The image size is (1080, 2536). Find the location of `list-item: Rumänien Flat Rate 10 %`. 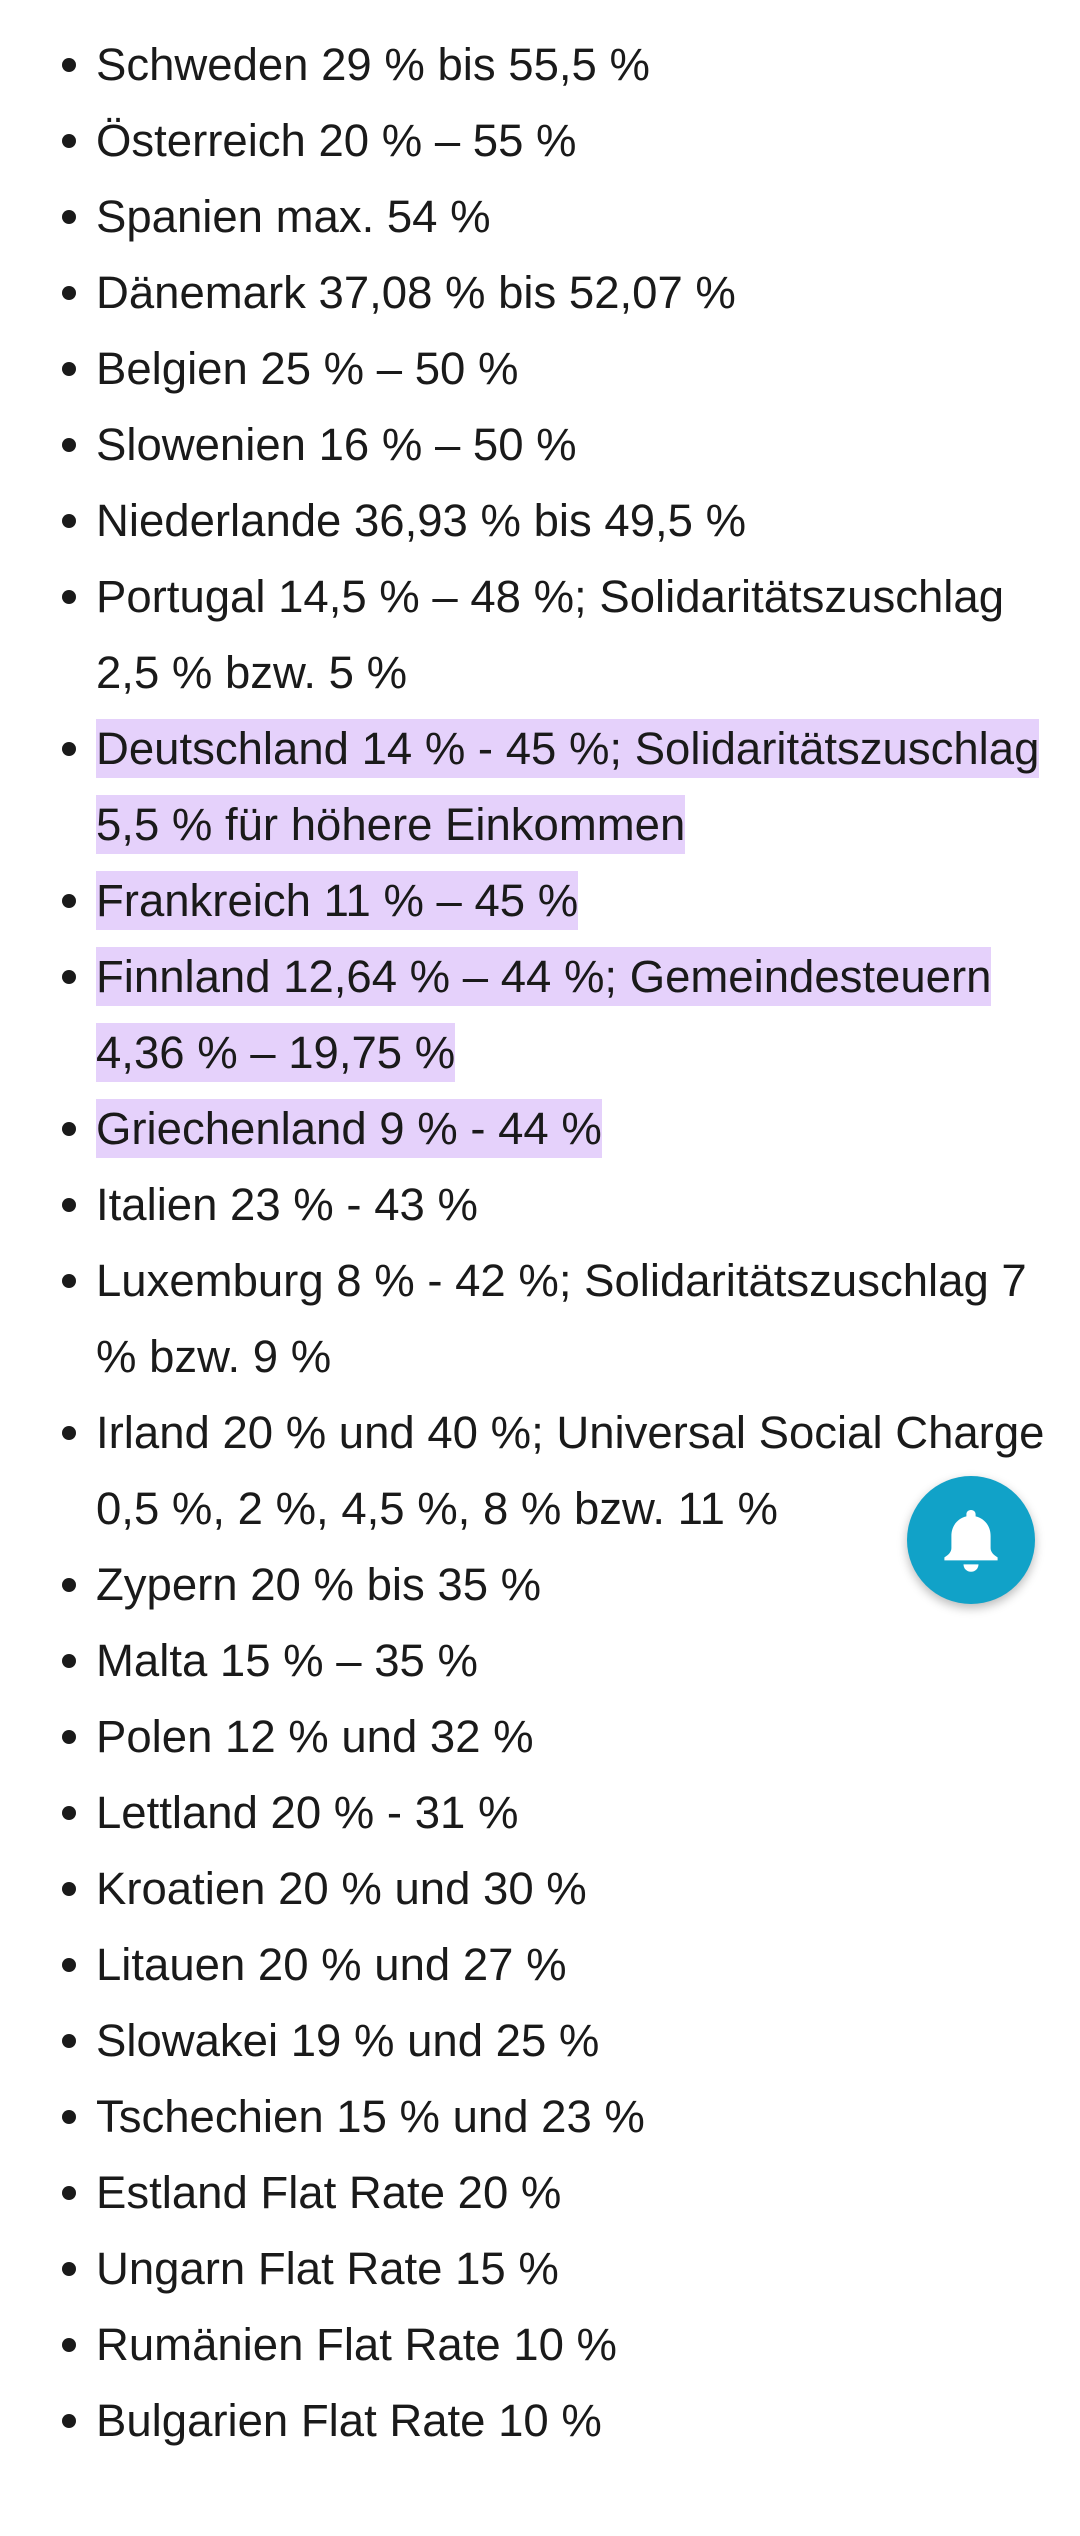

list-item: Rumänien Flat Rate 10 % is located at coordinates (540, 2345).